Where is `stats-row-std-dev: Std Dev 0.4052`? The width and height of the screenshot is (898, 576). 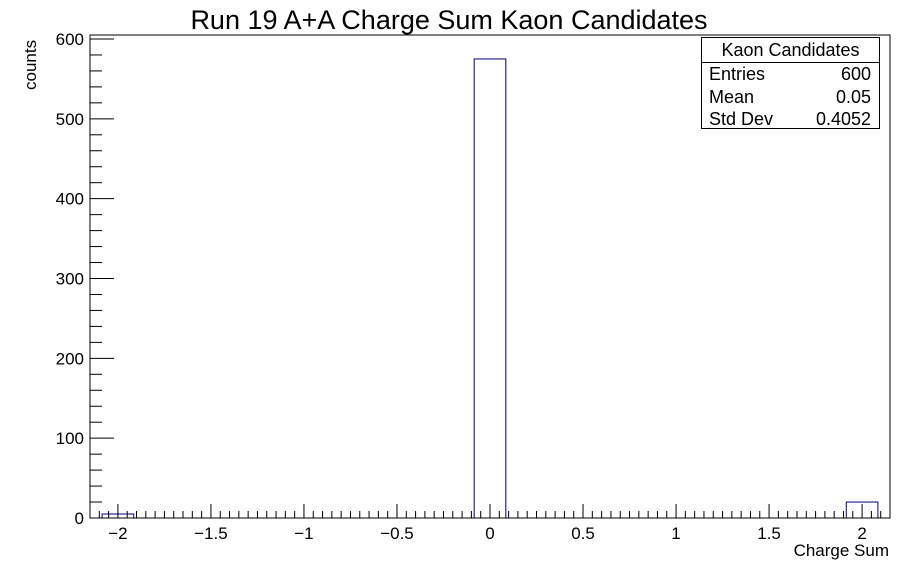 stats-row-std-dev: Std Dev 0.4052 is located at coordinates (790, 119).